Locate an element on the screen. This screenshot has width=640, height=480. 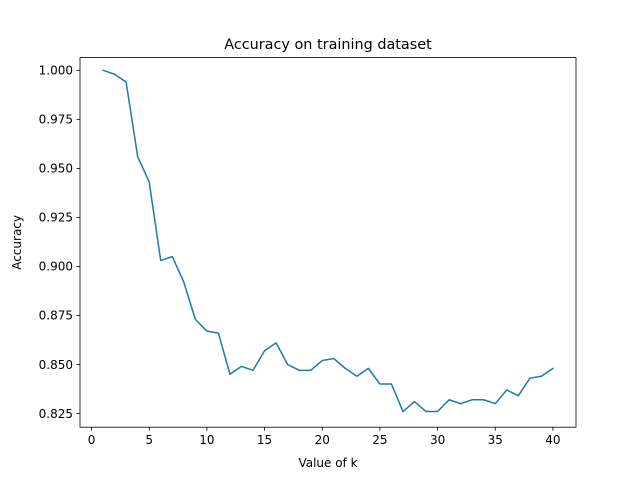
y-tick-label: 0.925 is located at coordinates (56, 218).